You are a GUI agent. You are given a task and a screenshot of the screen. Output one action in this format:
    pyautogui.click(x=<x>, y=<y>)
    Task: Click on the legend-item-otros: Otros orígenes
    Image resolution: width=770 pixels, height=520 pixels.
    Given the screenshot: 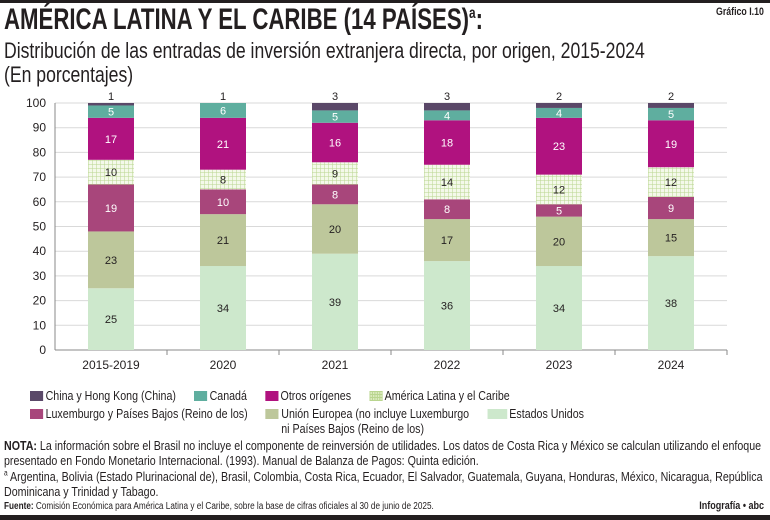 What is the action you would take?
    pyautogui.click(x=308, y=395)
    